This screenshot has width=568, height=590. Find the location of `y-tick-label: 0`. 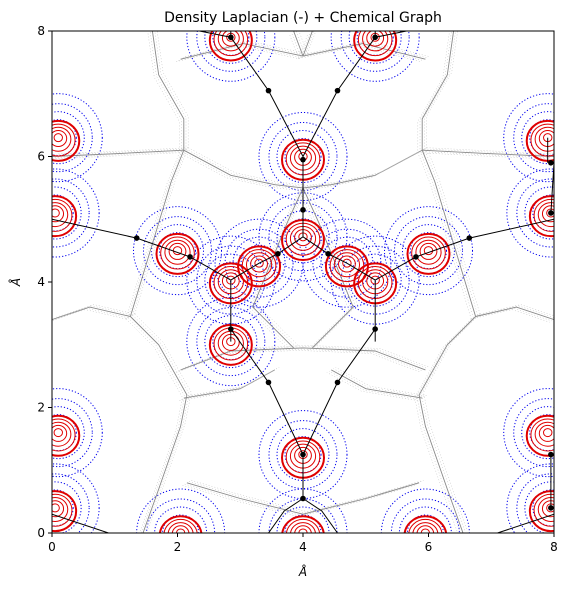

y-tick-label: 0 is located at coordinates (41, 533).